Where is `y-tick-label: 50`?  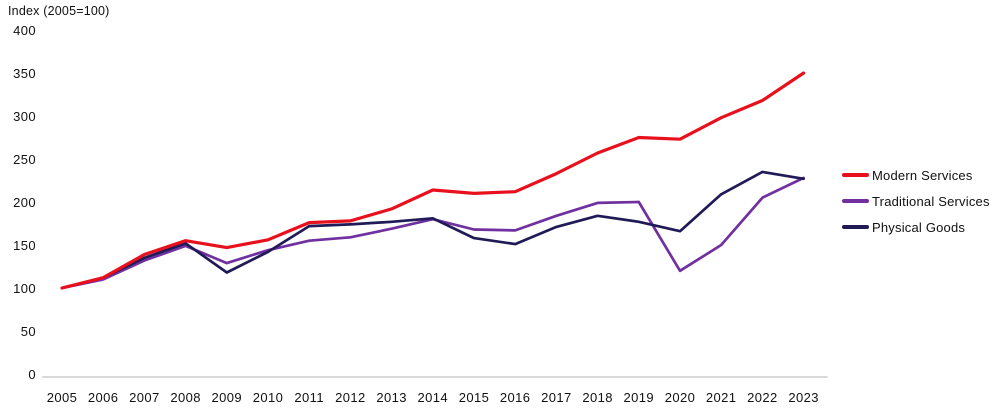
y-tick-label: 50 is located at coordinates (28, 331).